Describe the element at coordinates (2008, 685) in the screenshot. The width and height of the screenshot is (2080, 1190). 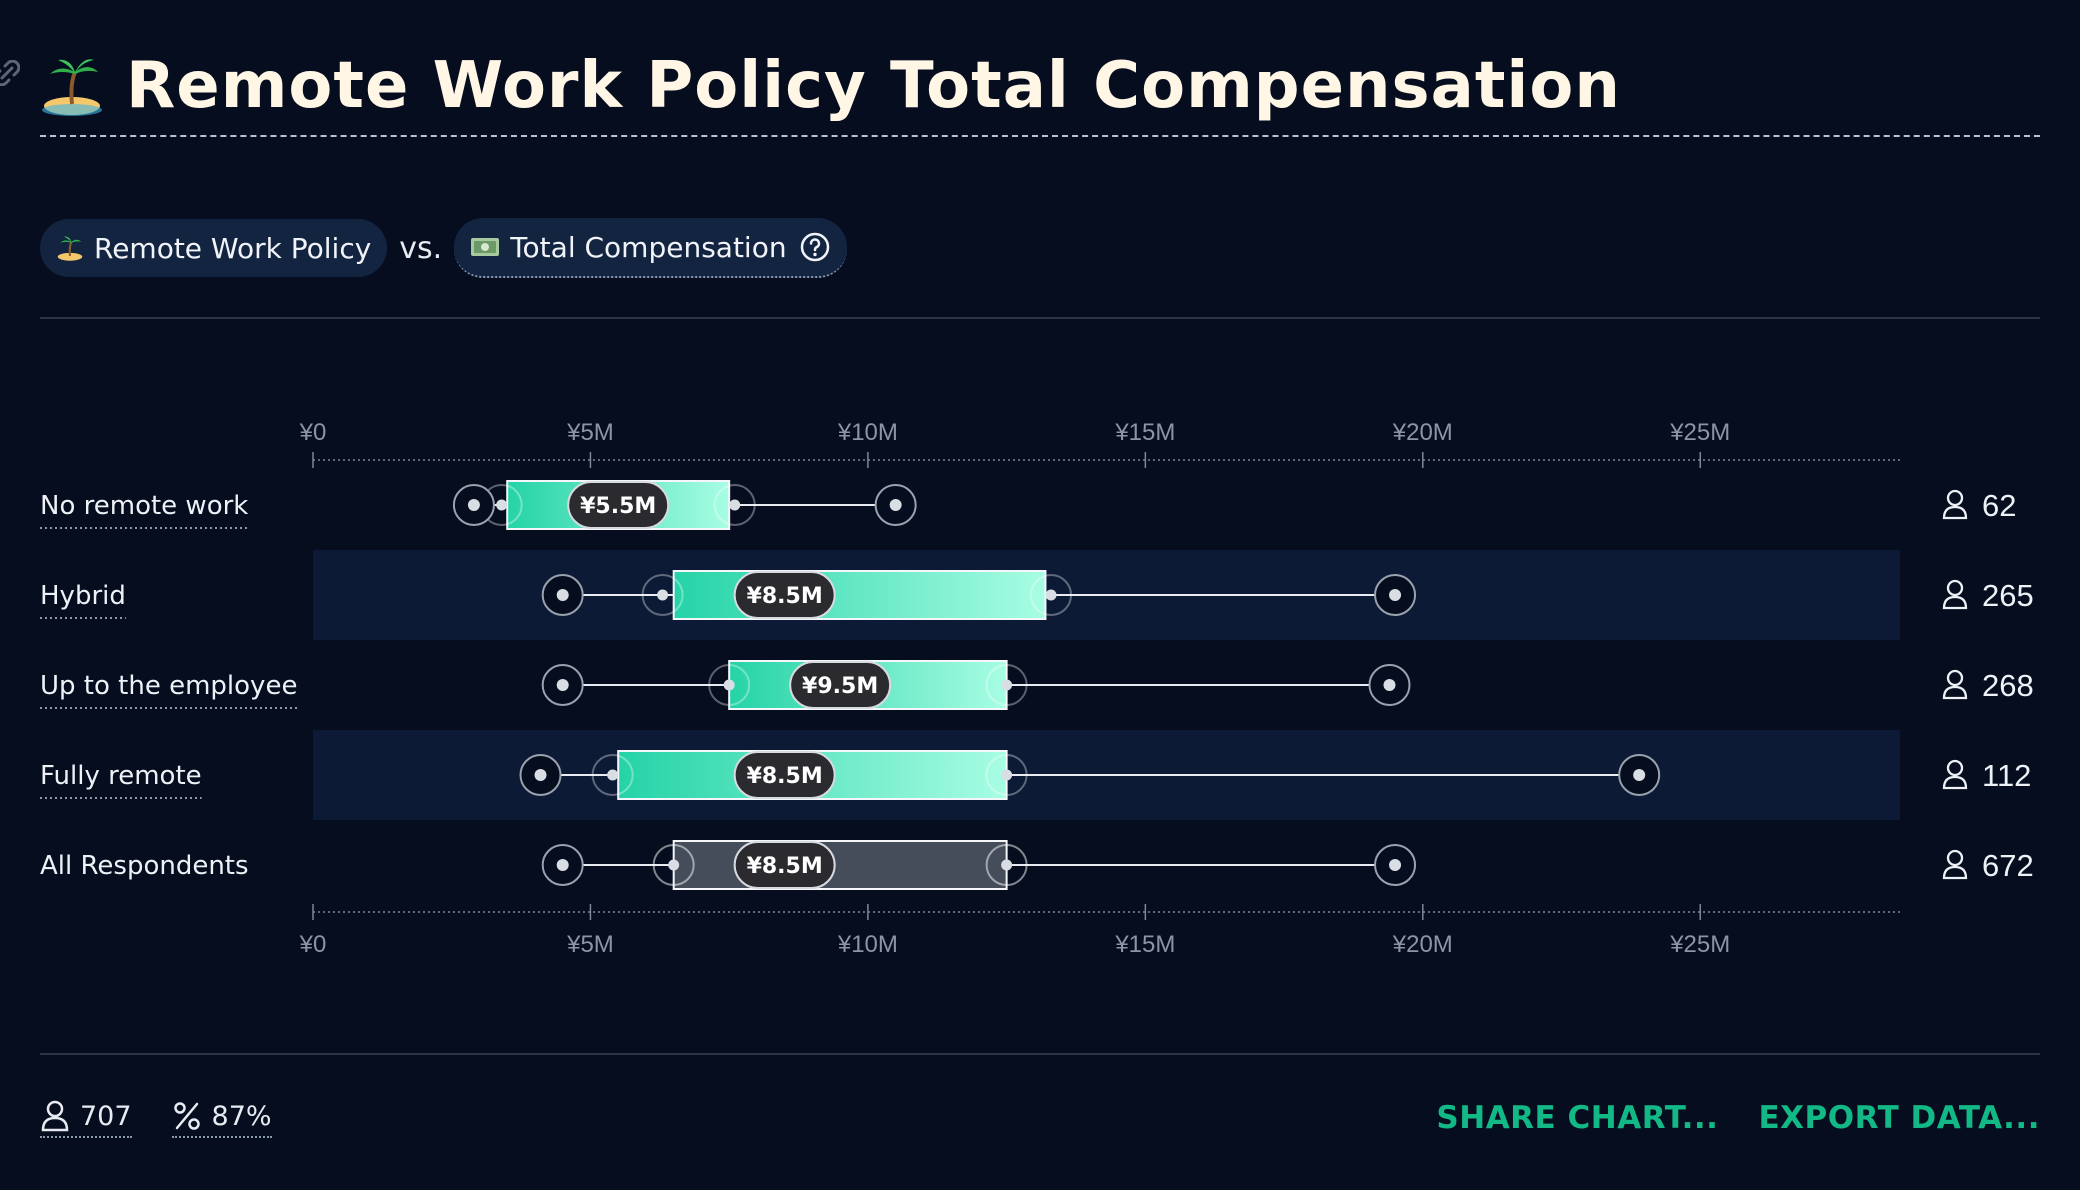
I see `row-count: 268` at that location.